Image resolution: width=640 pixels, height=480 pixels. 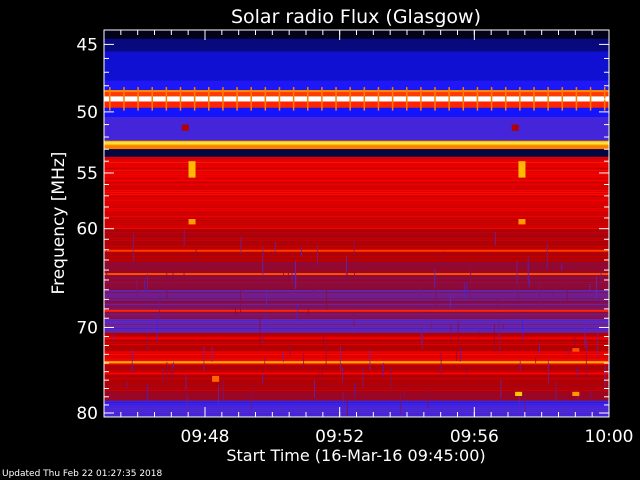 I want to click on x-tick-label: 09:56, so click(x=474, y=437).